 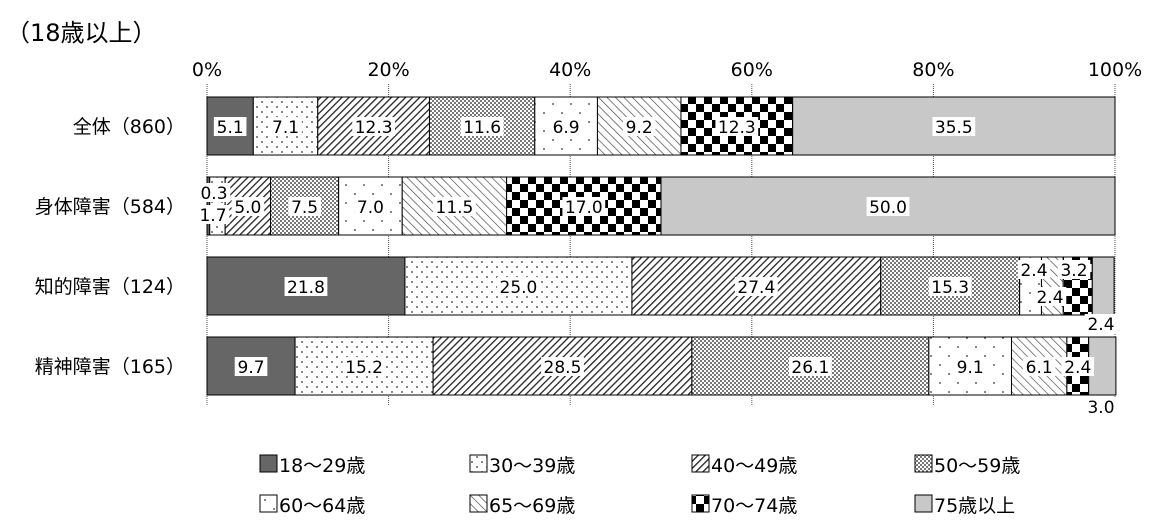 I want to click on data-label: 26.1, so click(x=810, y=368).